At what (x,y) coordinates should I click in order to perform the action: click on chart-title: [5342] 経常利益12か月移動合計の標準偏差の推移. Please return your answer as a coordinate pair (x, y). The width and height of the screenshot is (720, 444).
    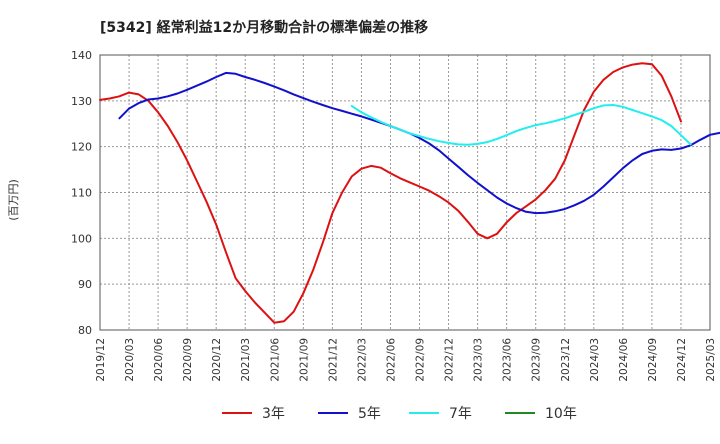
    Looking at the image, I should click on (264, 27).